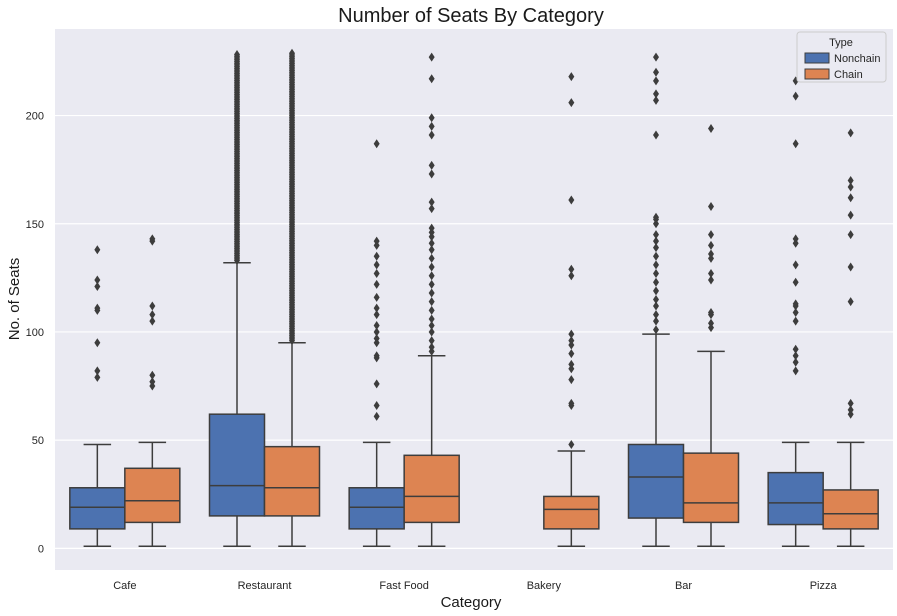 Image resolution: width=897 pixels, height=616 pixels. What do you see at coordinates (824, 586) in the screenshot?
I see `x-tick-label: Pizza` at bounding box center [824, 586].